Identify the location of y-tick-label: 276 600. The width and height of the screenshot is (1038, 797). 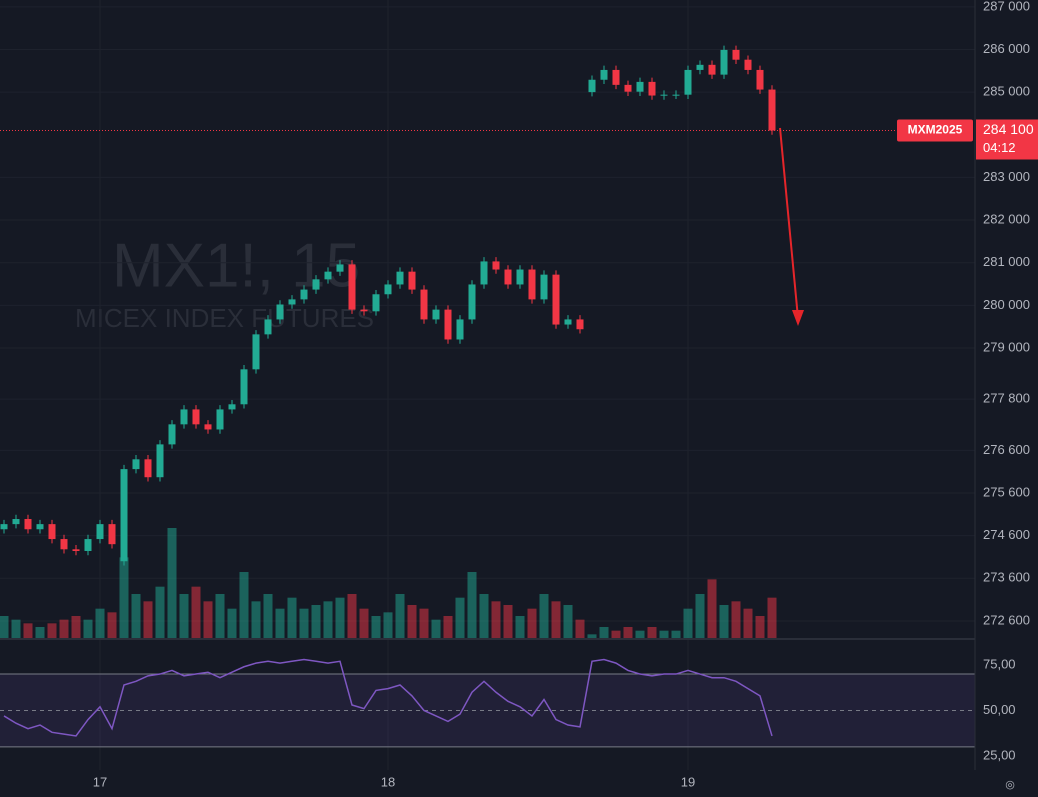
(1006, 449).